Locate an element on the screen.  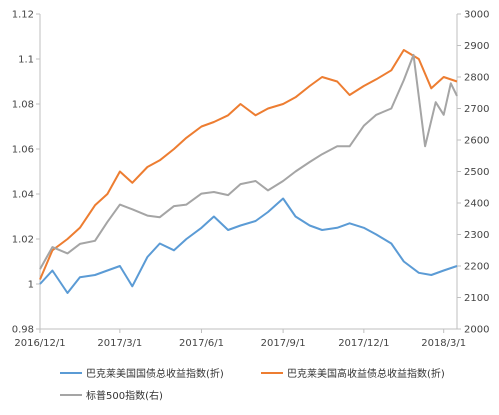
right-tick-label: 2700 is located at coordinates (476, 109).